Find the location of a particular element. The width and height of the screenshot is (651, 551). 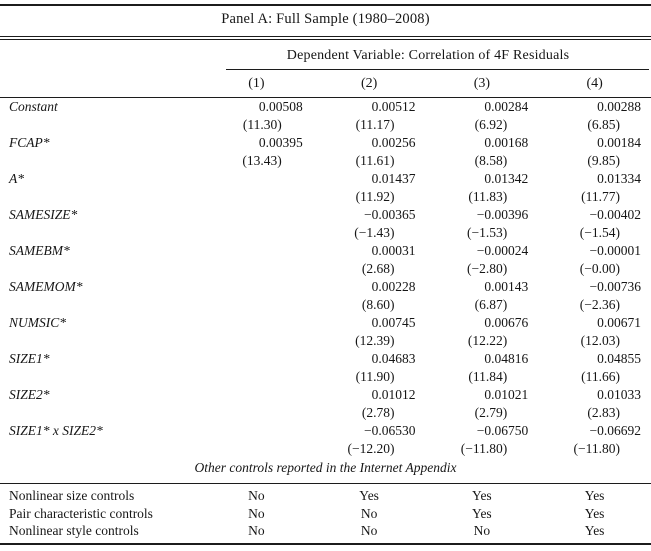

control-label: Pair characteristic controls is located at coordinates (81, 513).